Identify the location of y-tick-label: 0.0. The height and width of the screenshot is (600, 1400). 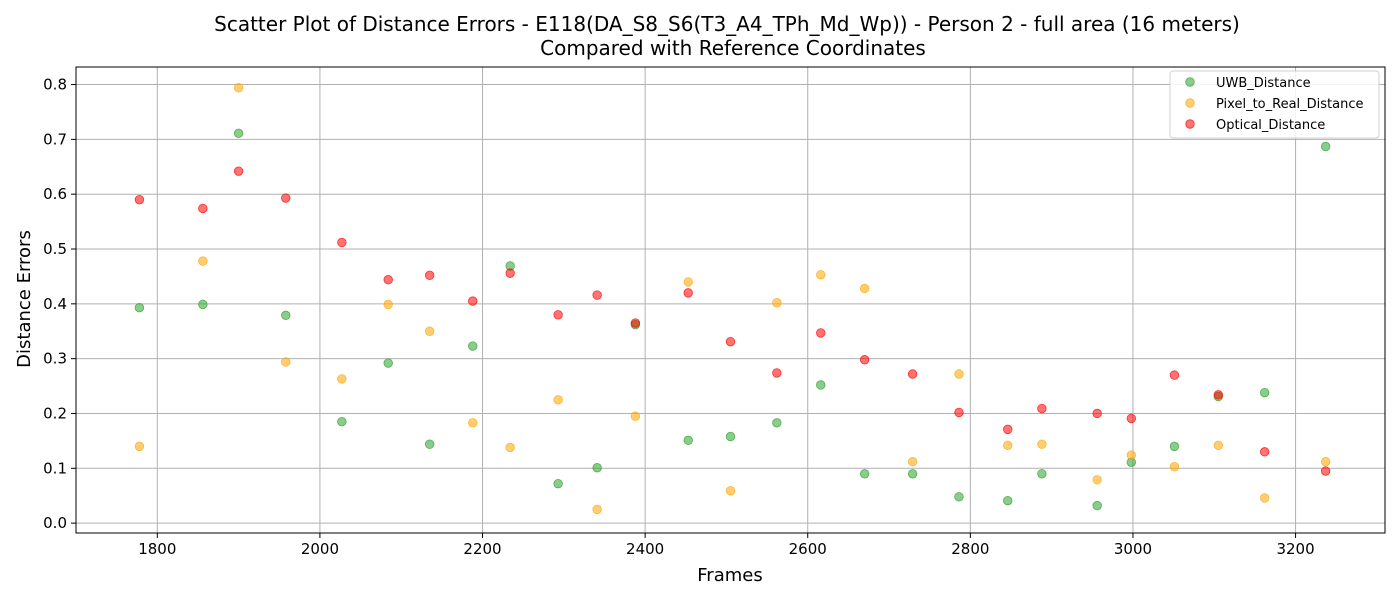
(55, 523).